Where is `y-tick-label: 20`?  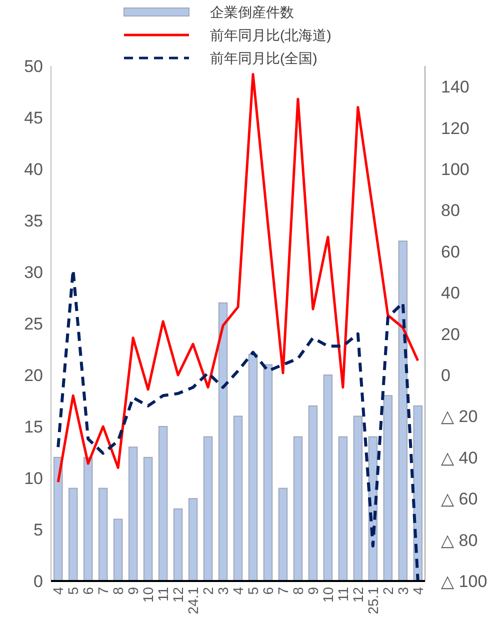
y-tick-label: 20 is located at coordinates (33, 375).